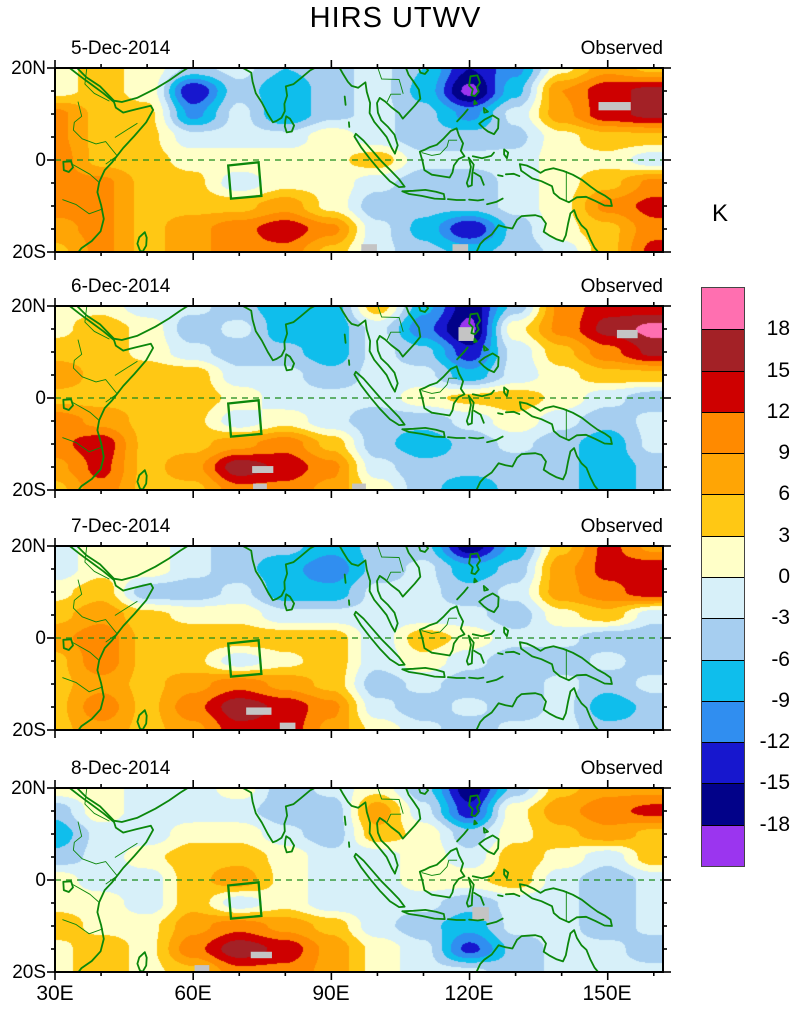 The height and width of the screenshot is (1013, 791). What do you see at coordinates (784, 535) in the screenshot?
I see `colorbar-tick-label: 3` at bounding box center [784, 535].